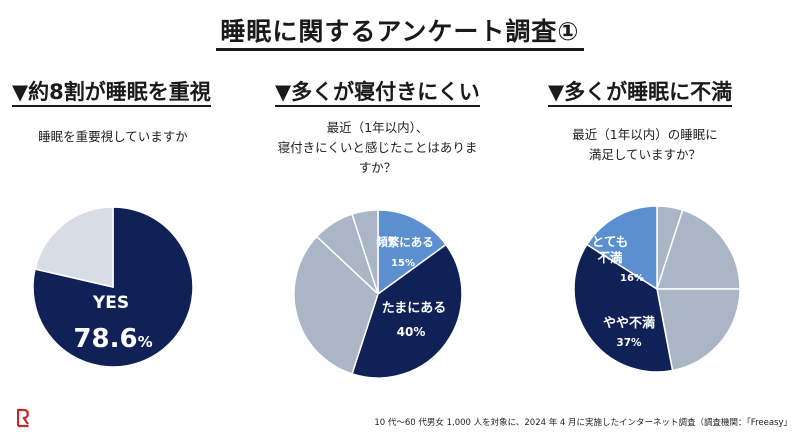 The width and height of the screenshot is (800, 443). What do you see at coordinates (111, 91) in the screenshot?
I see `heading-col1: ▼約8割が睡眠を重視` at bounding box center [111, 91].